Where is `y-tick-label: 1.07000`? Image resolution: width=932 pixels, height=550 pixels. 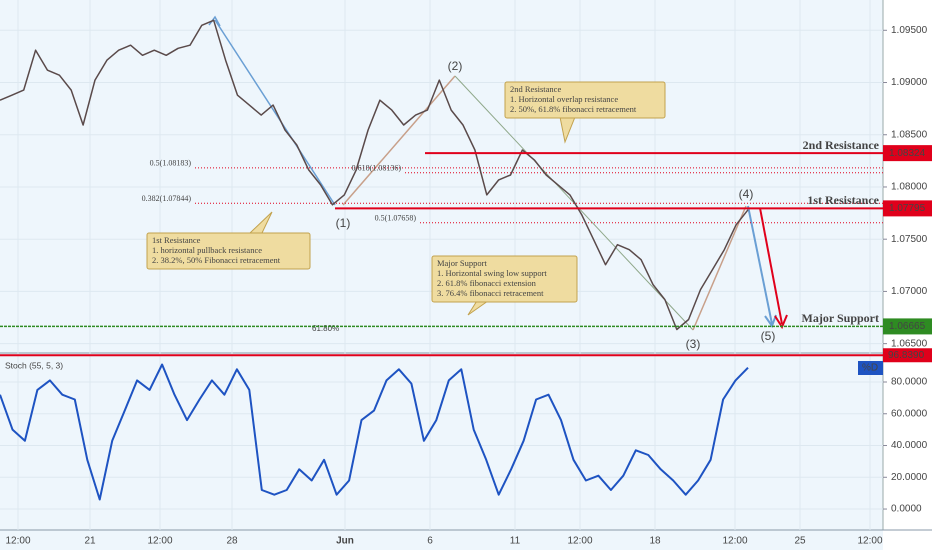 y-tick-label: 1.07000 is located at coordinates (909, 291).